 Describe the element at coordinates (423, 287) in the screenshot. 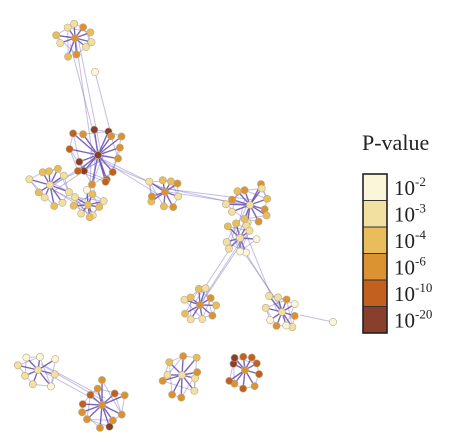

I see `legend-exponent: -10` at that location.